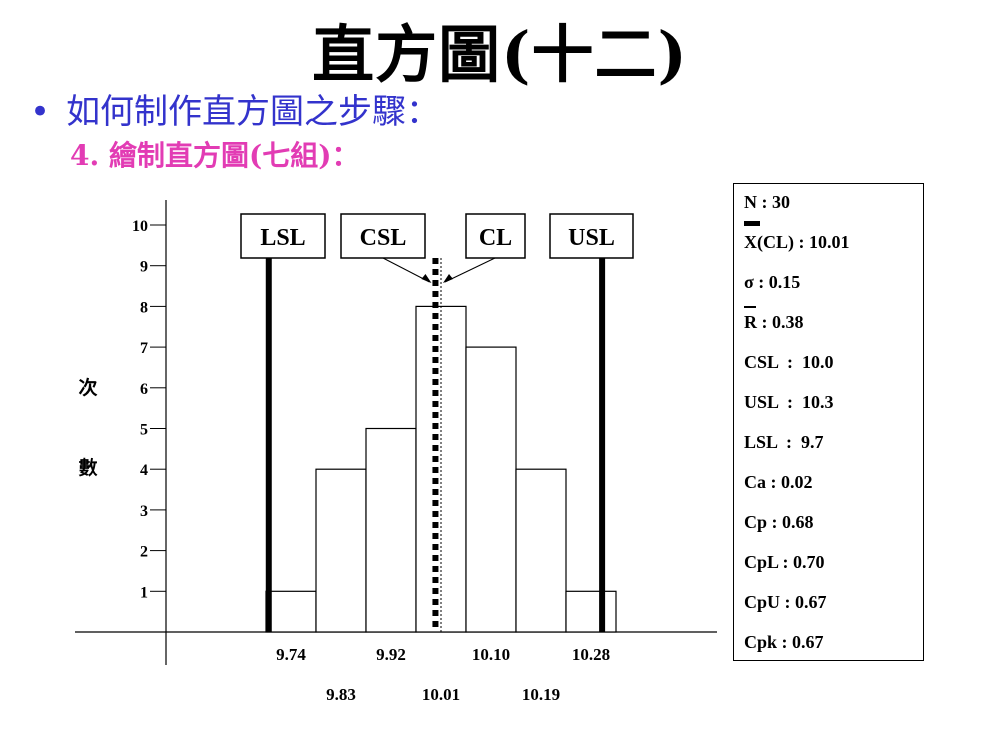  I want to click on y-tick-label: 4, so click(144, 470).